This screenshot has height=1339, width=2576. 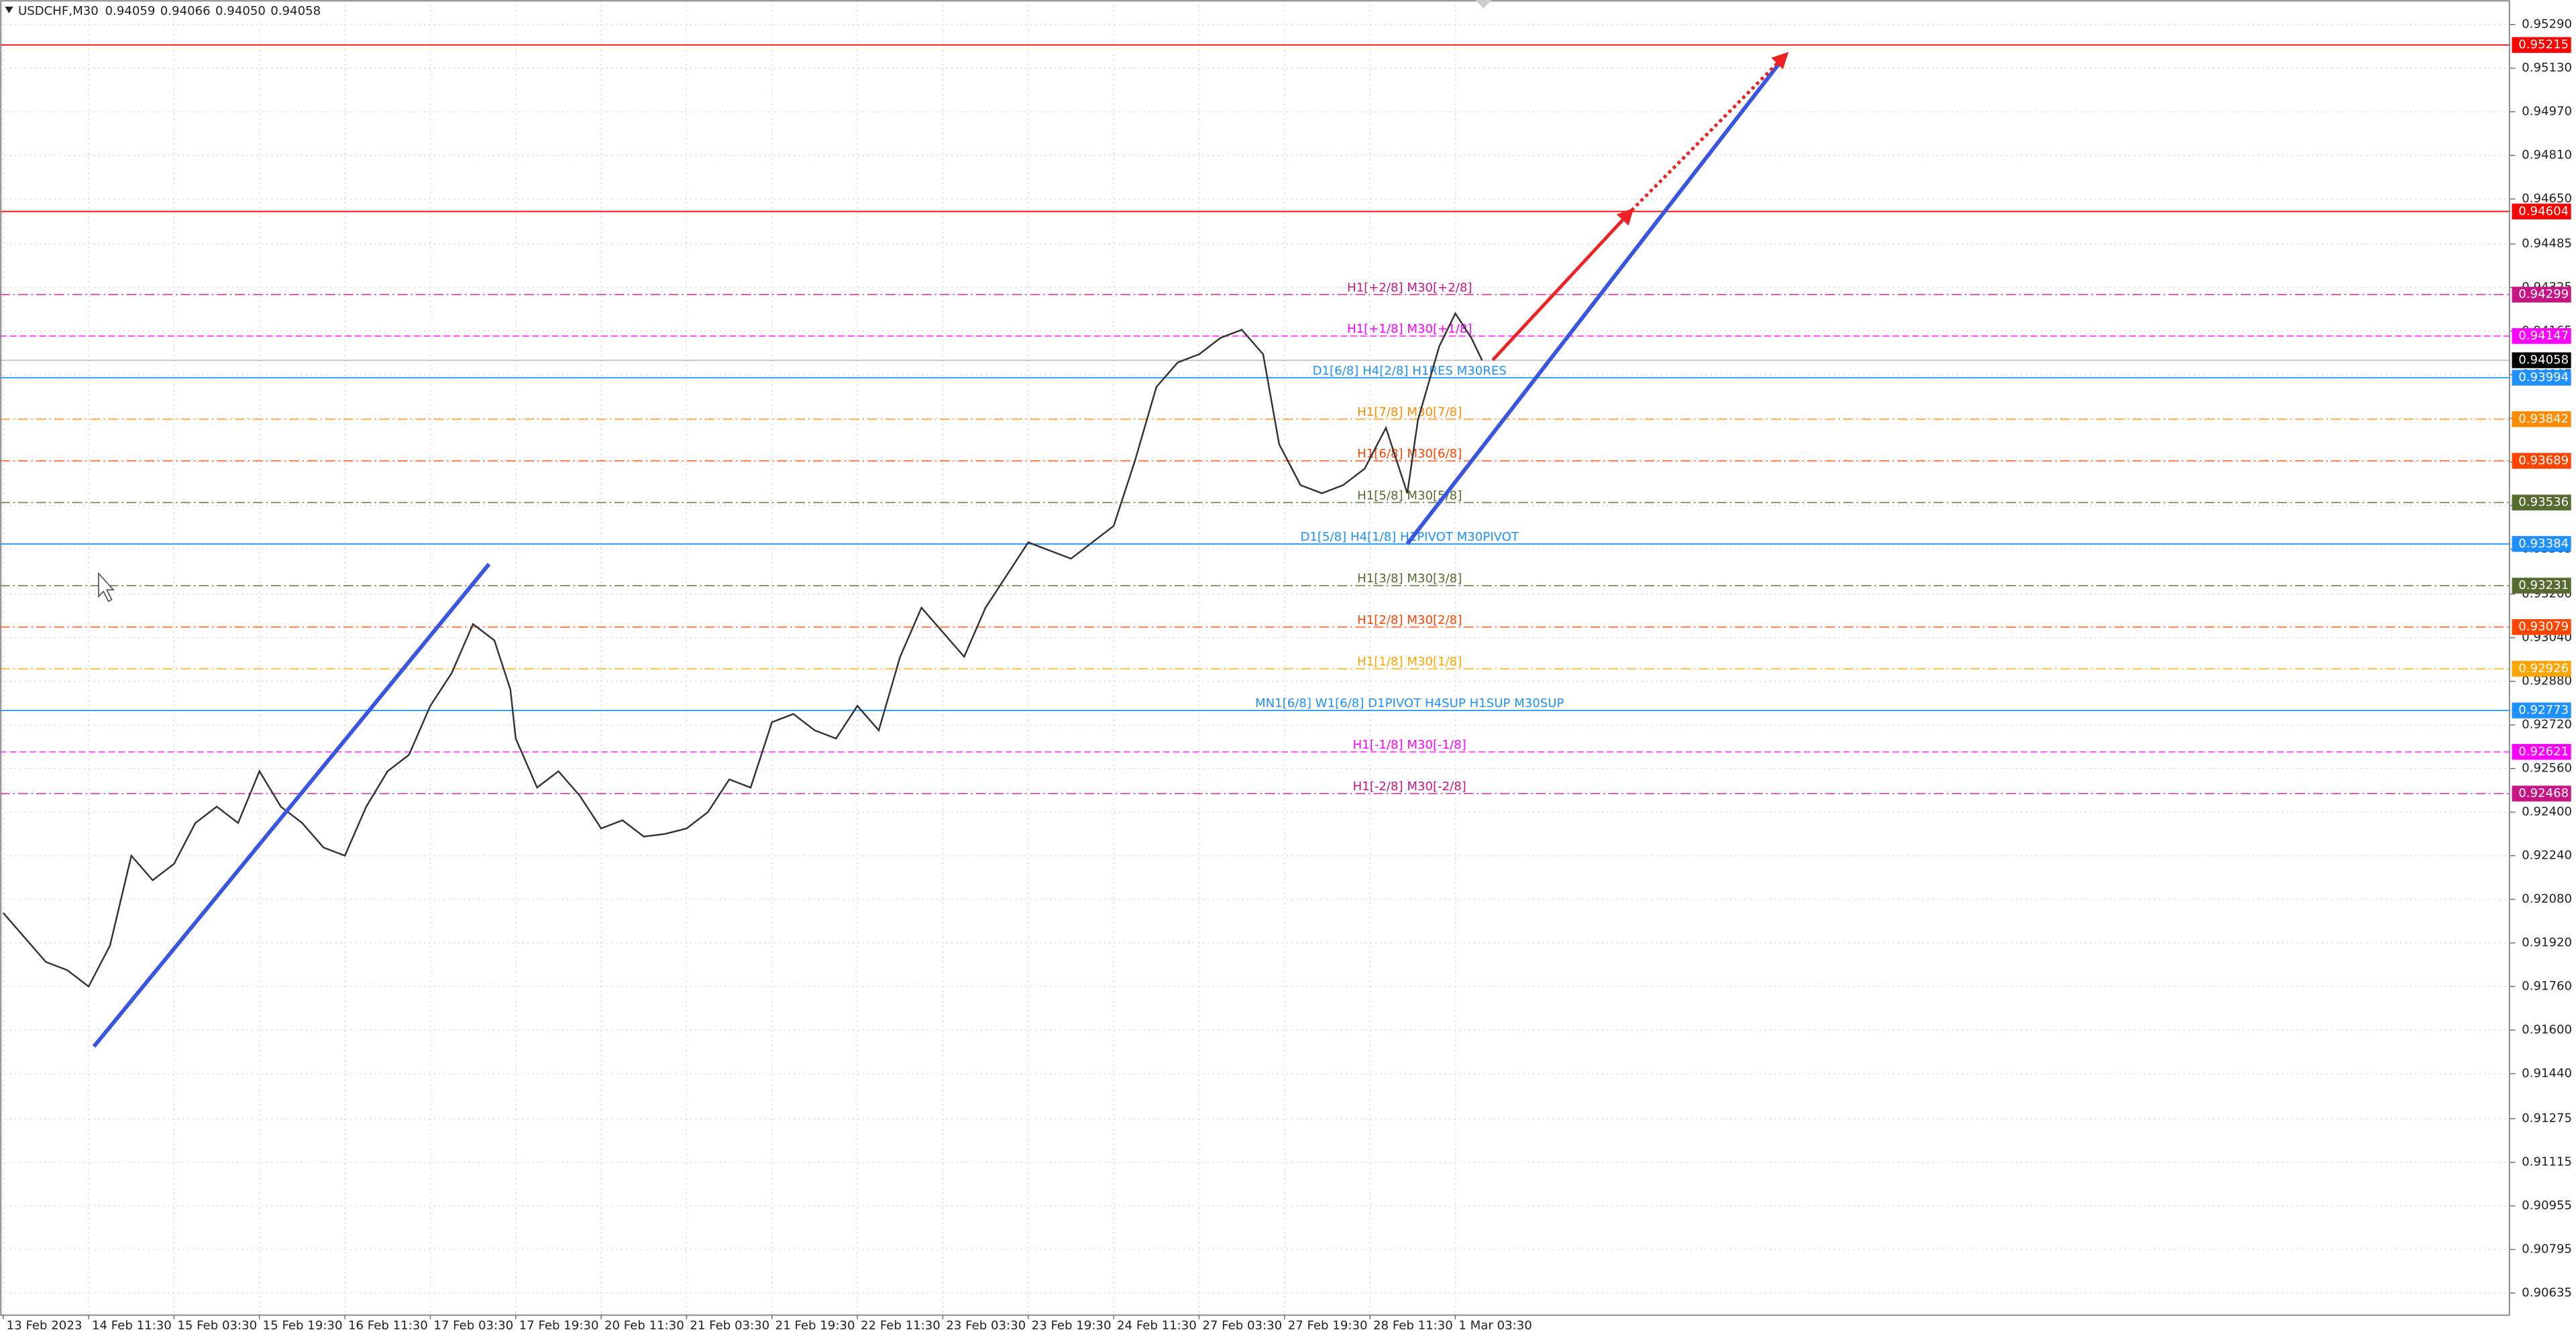 What do you see at coordinates (2547, 244) in the screenshot?
I see `y-tick-label: 0.94485` at bounding box center [2547, 244].